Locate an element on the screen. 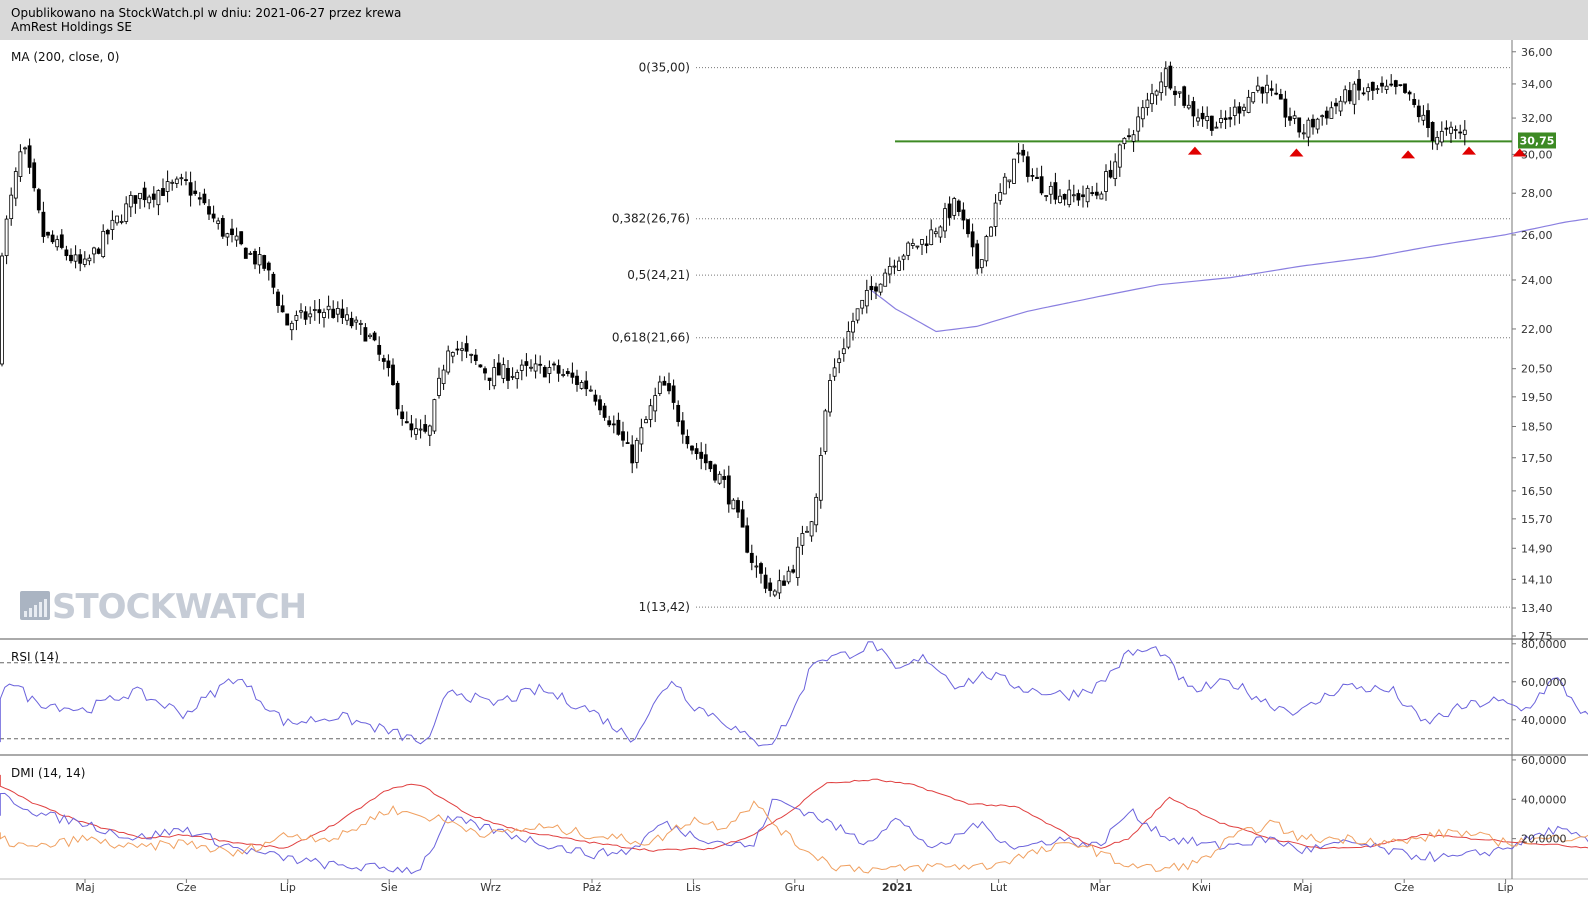  x-tick-label: Mar is located at coordinates (1100, 887).